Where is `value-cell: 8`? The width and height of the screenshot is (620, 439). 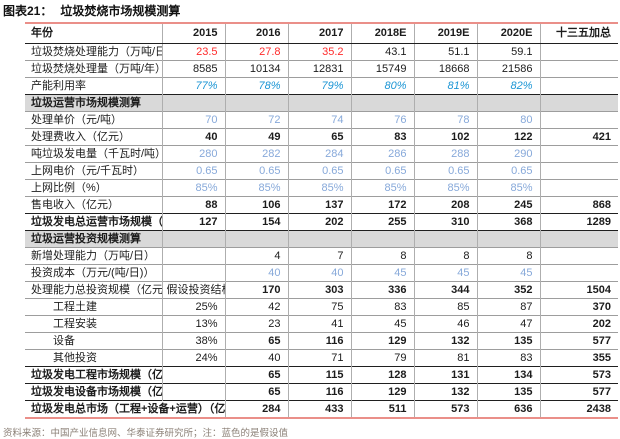 value-cell: 8 is located at coordinates (382, 256).